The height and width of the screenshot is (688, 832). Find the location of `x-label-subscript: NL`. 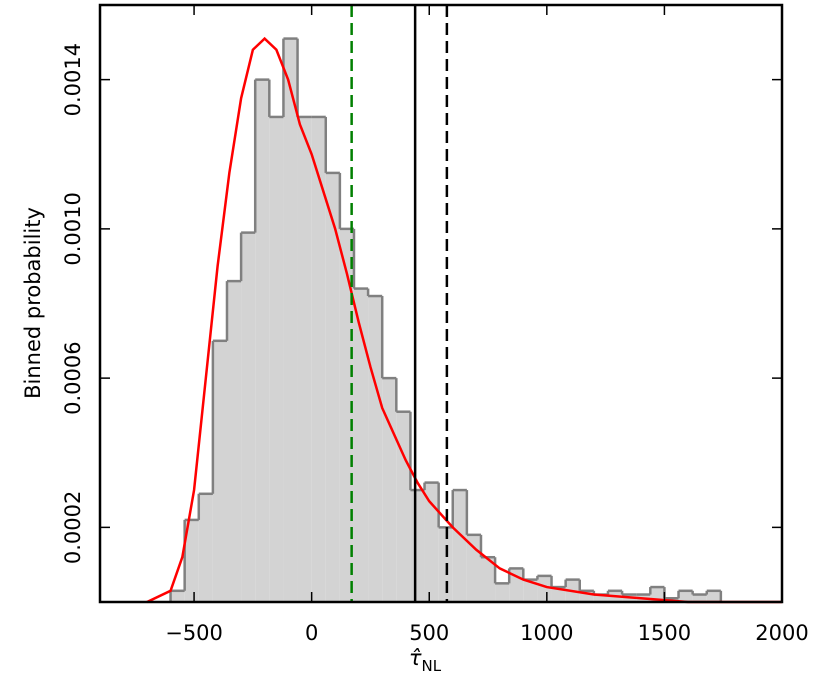

x-label-subscript: NL is located at coordinates (432, 666).